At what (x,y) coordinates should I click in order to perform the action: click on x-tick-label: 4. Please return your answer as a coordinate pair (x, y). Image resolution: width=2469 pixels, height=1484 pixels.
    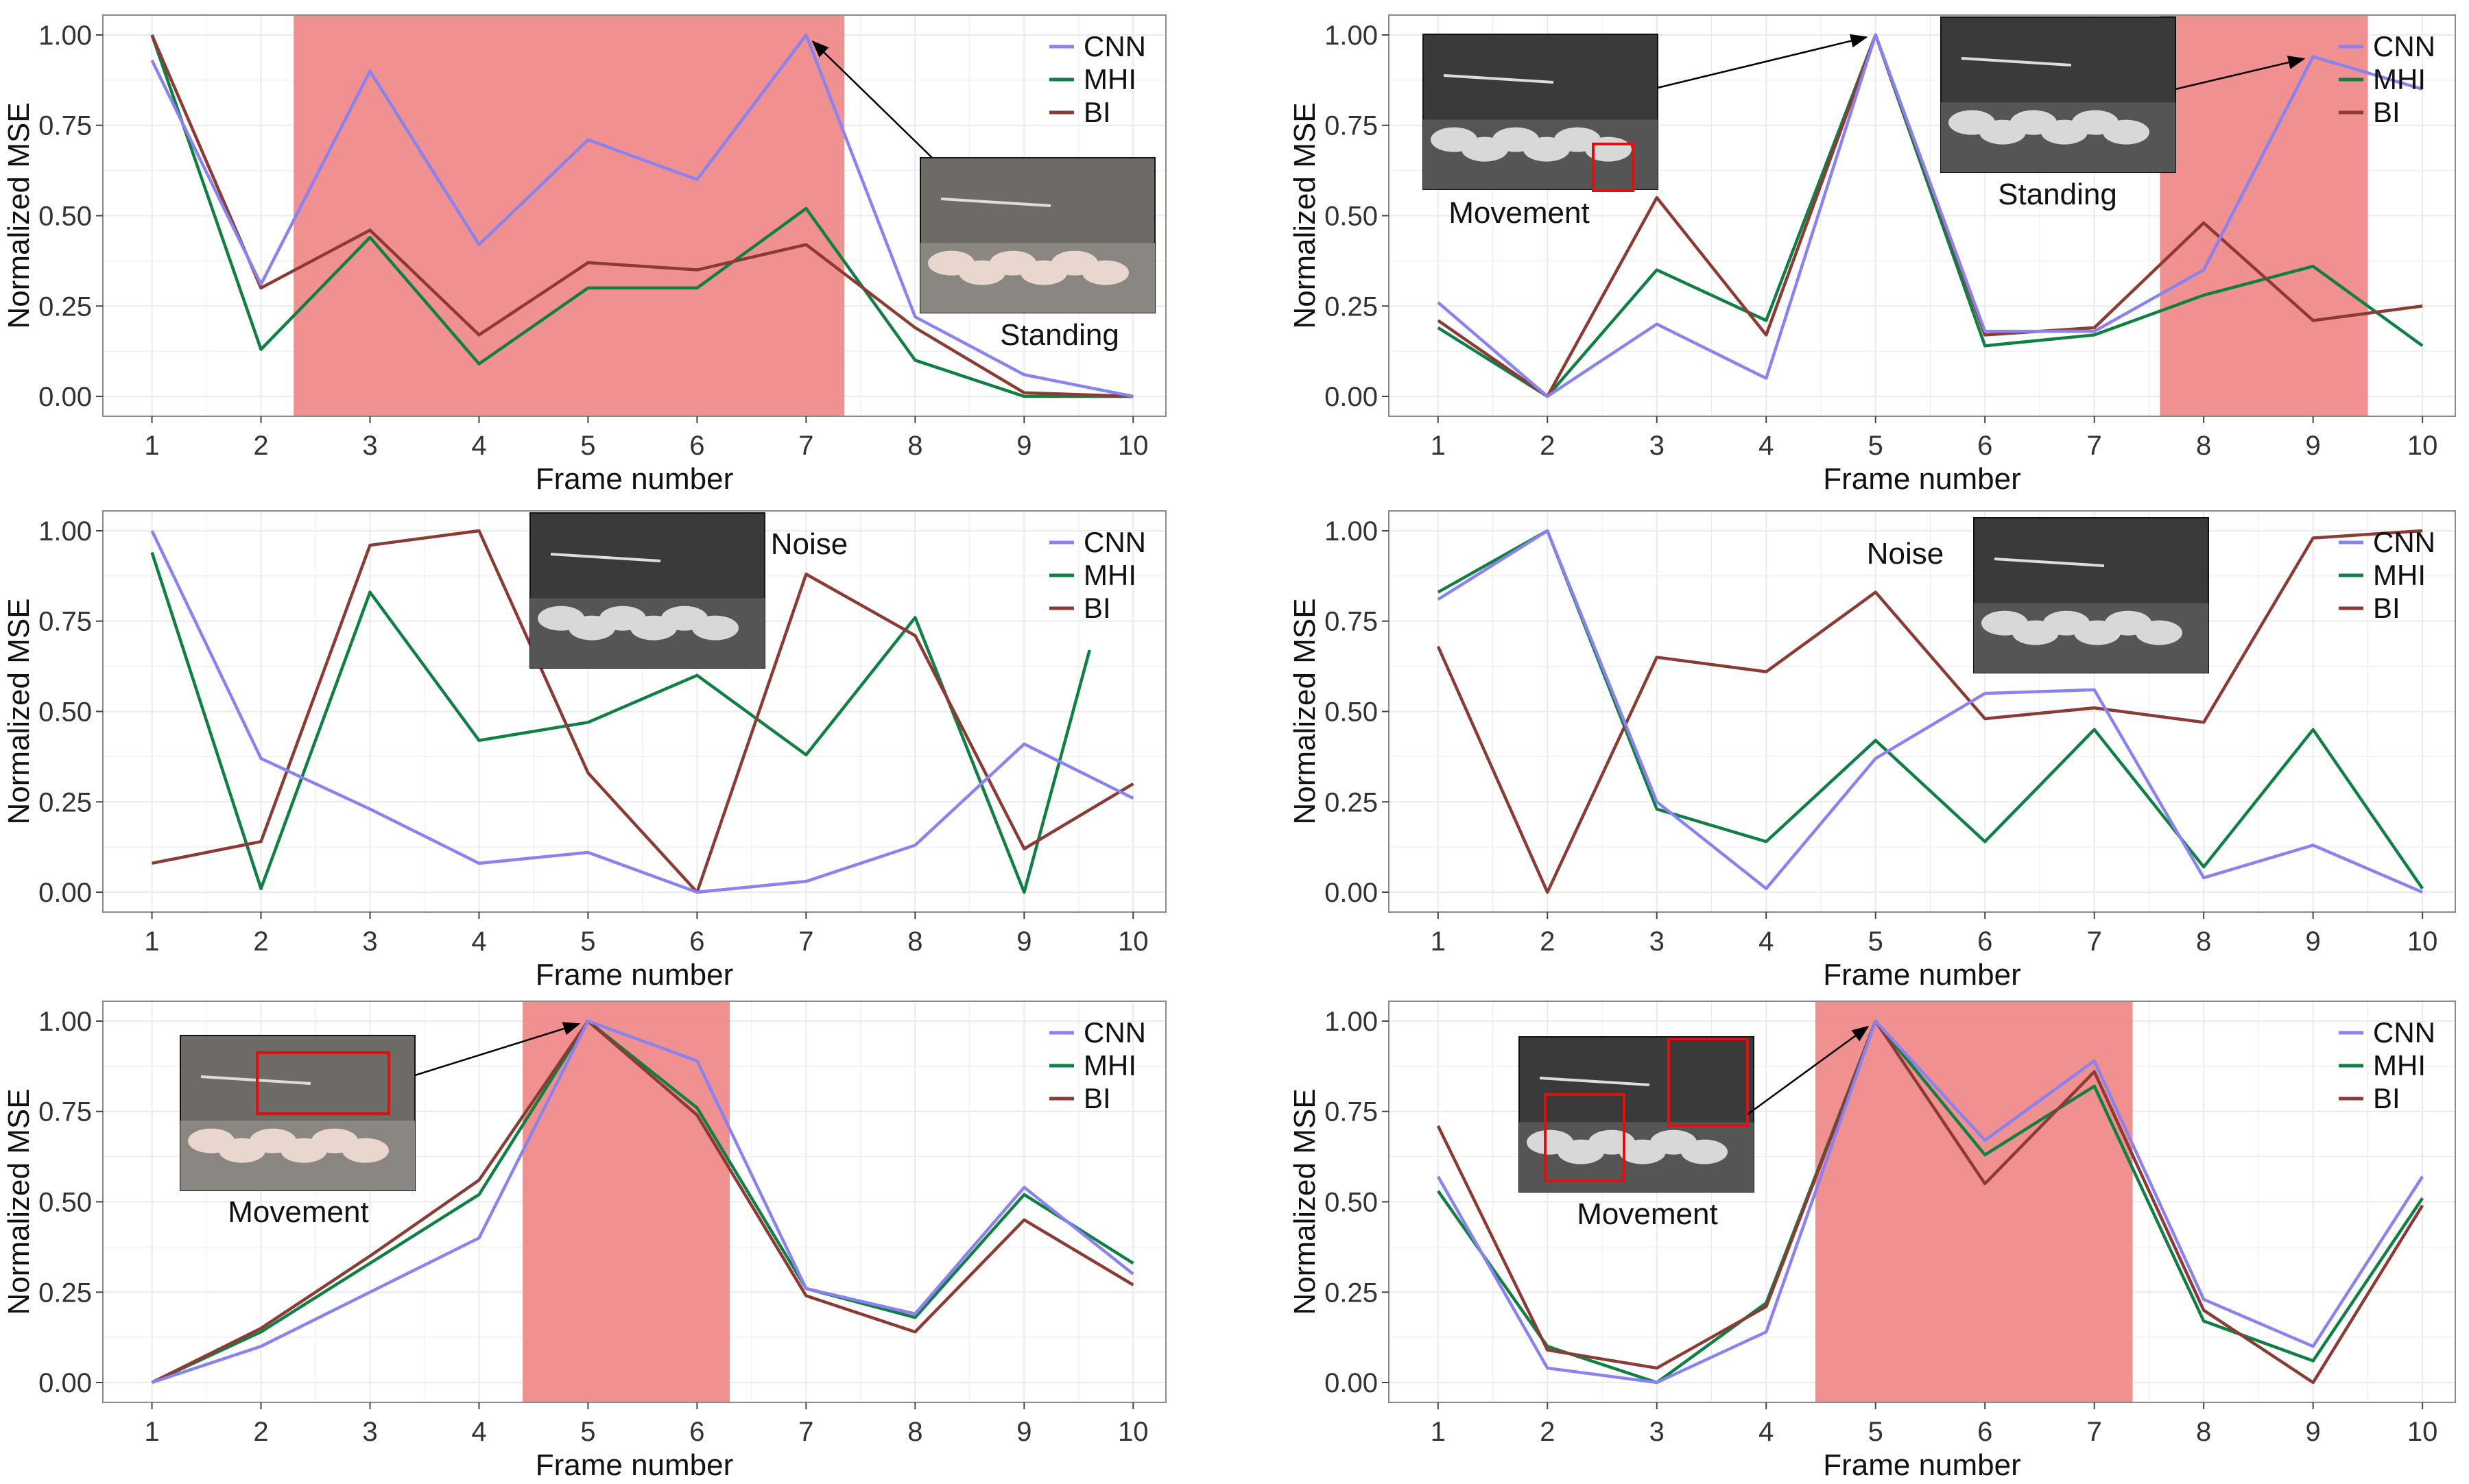
    Looking at the image, I should click on (478, 941).